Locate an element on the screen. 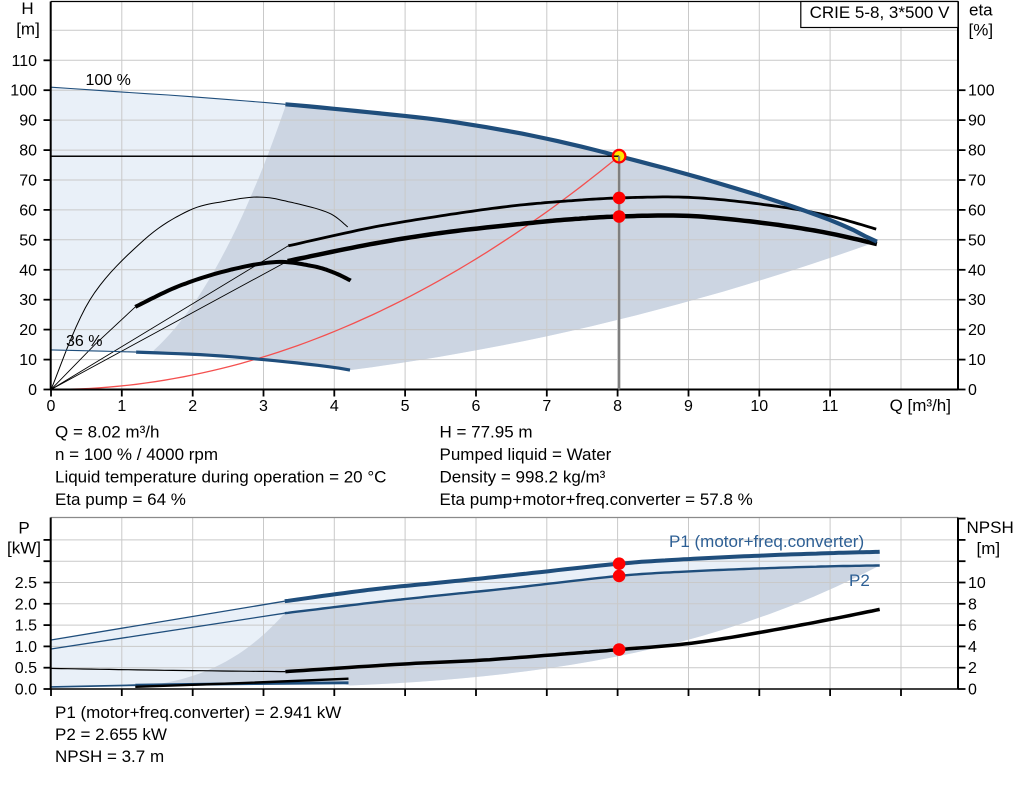 This screenshot has width=1024, height=786. svg-text: CRIE 5-8, 3*500 V is located at coordinates (880, 12).